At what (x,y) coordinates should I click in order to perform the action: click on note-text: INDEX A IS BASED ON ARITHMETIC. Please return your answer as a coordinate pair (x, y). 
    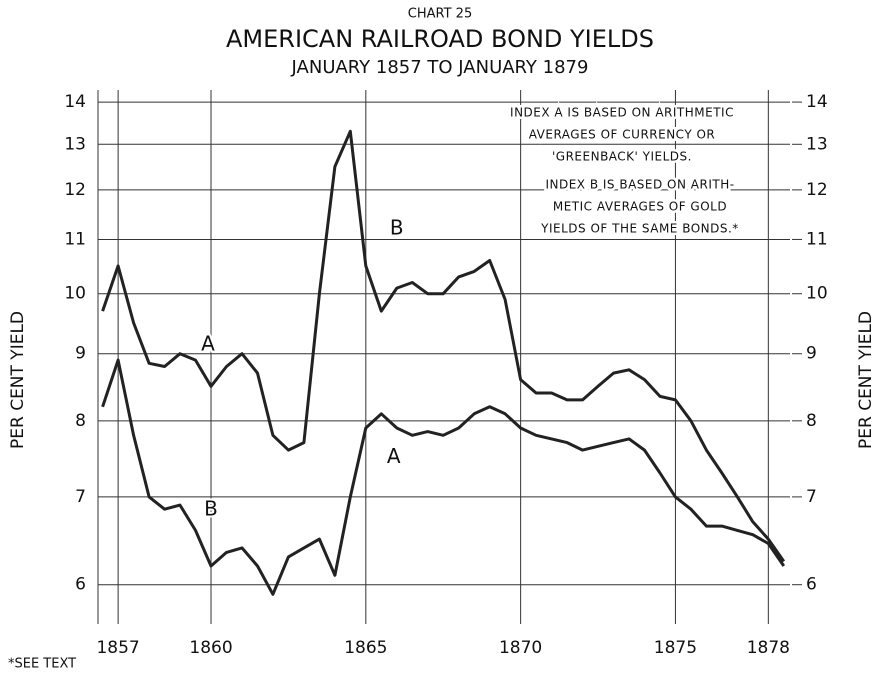
    Looking at the image, I should click on (622, 113).